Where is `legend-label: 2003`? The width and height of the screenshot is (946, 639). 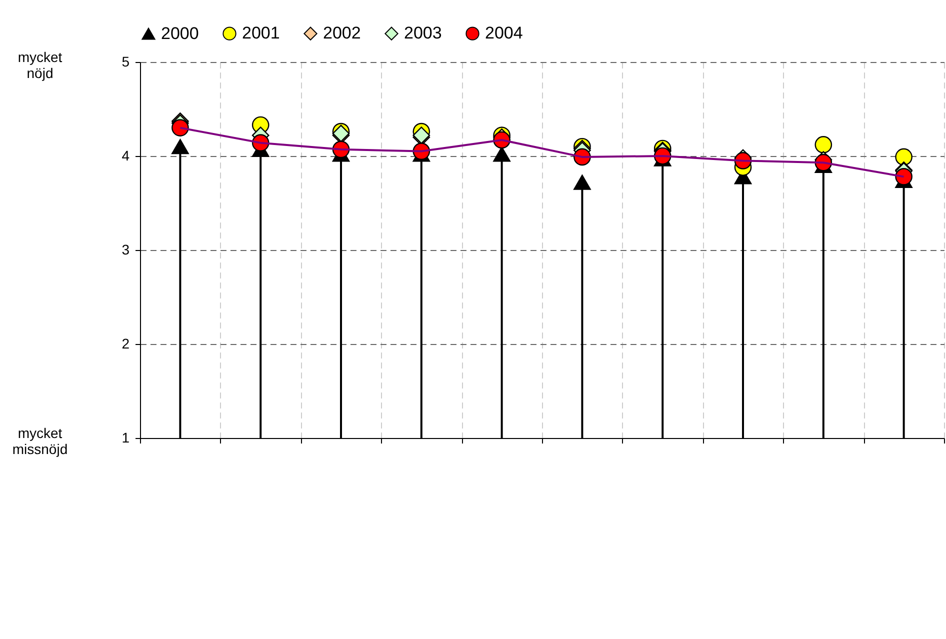 legend-label: 2003 is located at coordinates (423, 33).